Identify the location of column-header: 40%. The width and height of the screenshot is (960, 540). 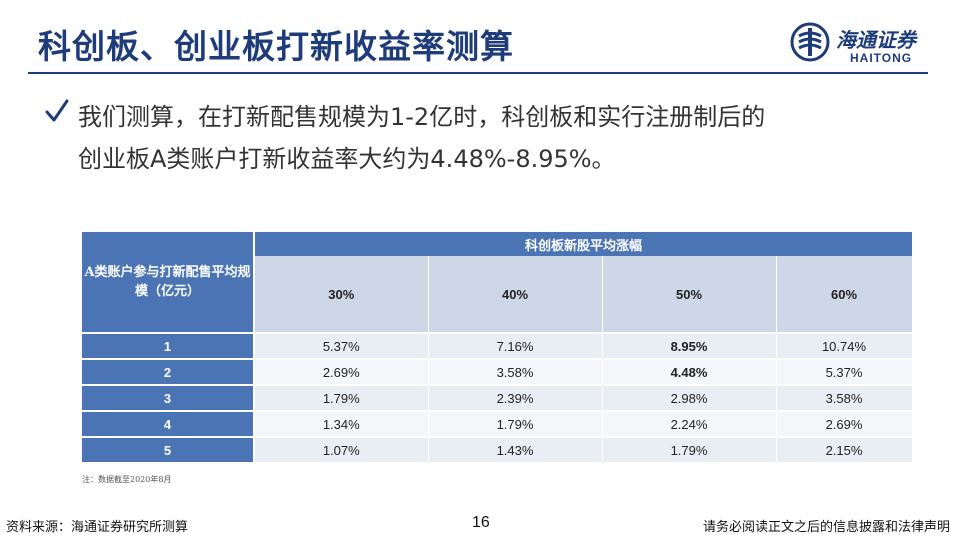
(515, 294).